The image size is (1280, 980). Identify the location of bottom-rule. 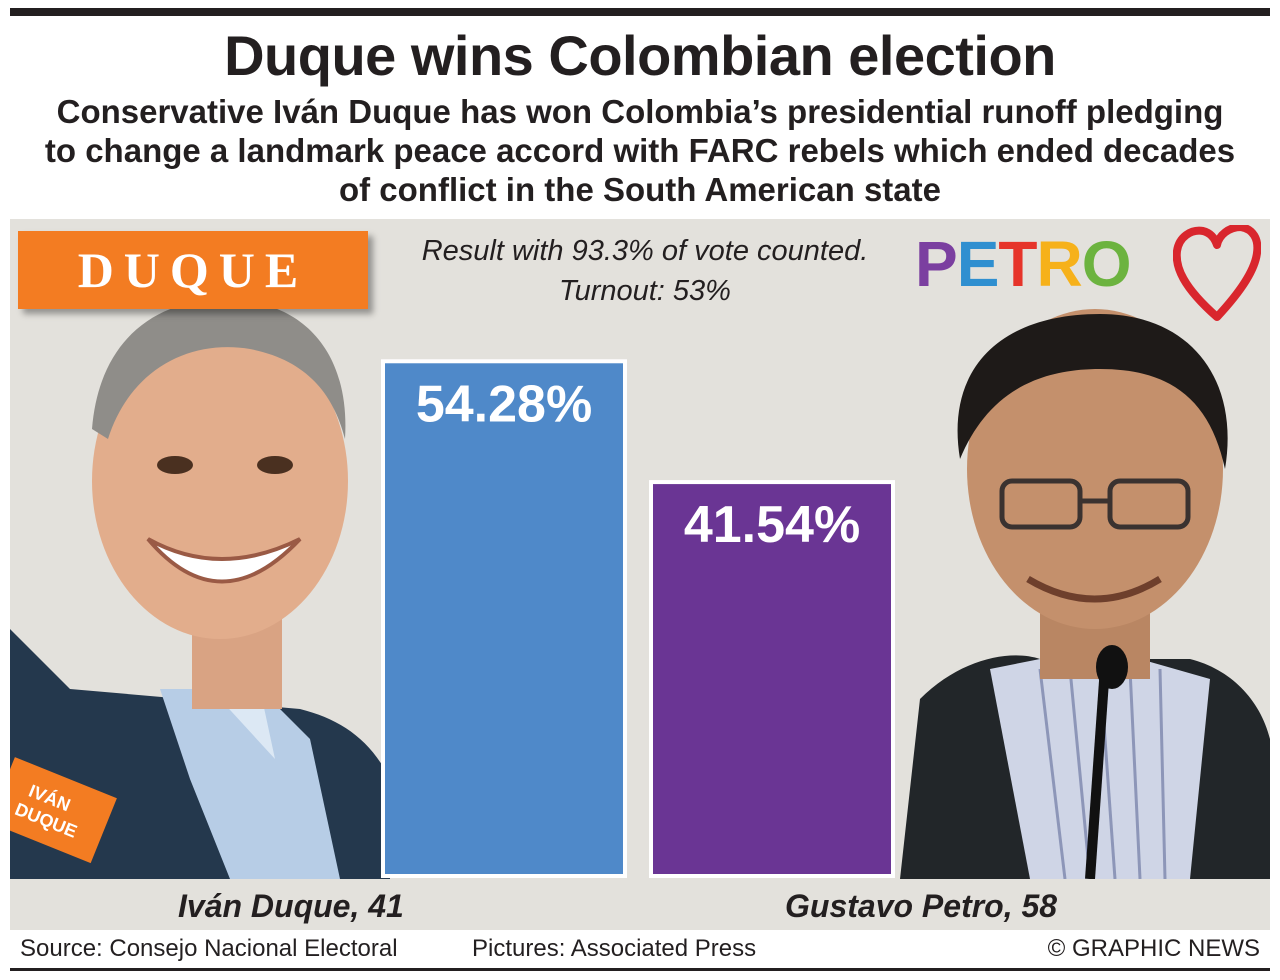
(640, 969).